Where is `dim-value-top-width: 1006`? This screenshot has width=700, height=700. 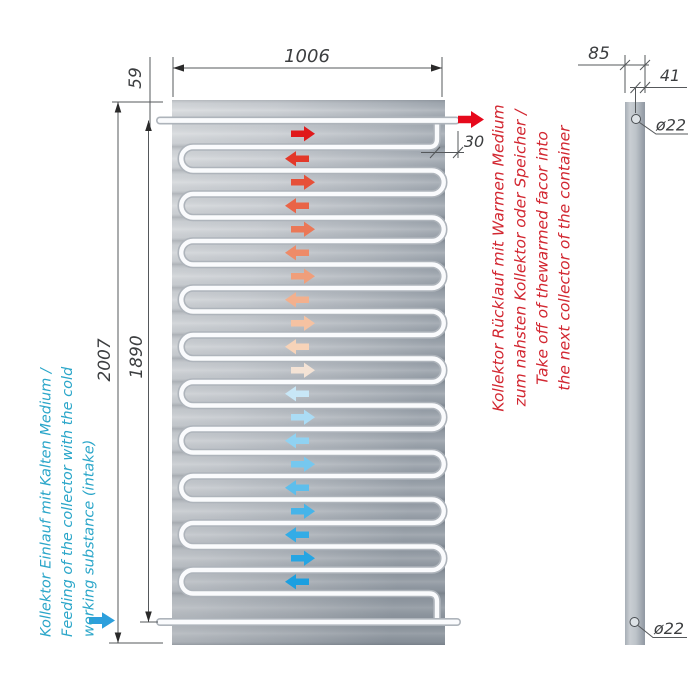
dim-value-top-width: 1006 is located at coordinates (307, 56).